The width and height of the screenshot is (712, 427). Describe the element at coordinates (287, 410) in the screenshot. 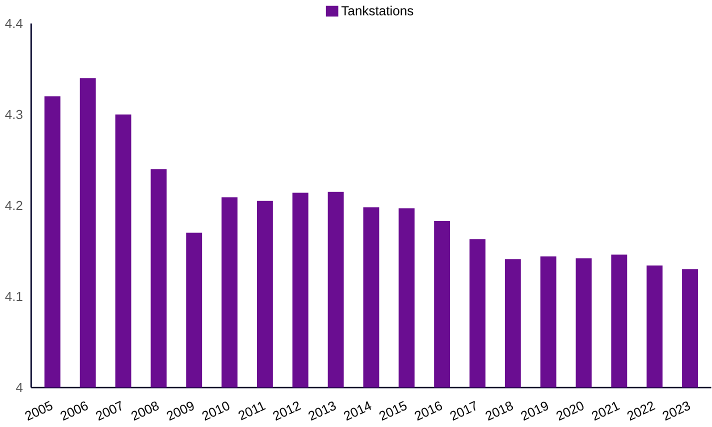

I see `x-tick-label: 2012` at that location.